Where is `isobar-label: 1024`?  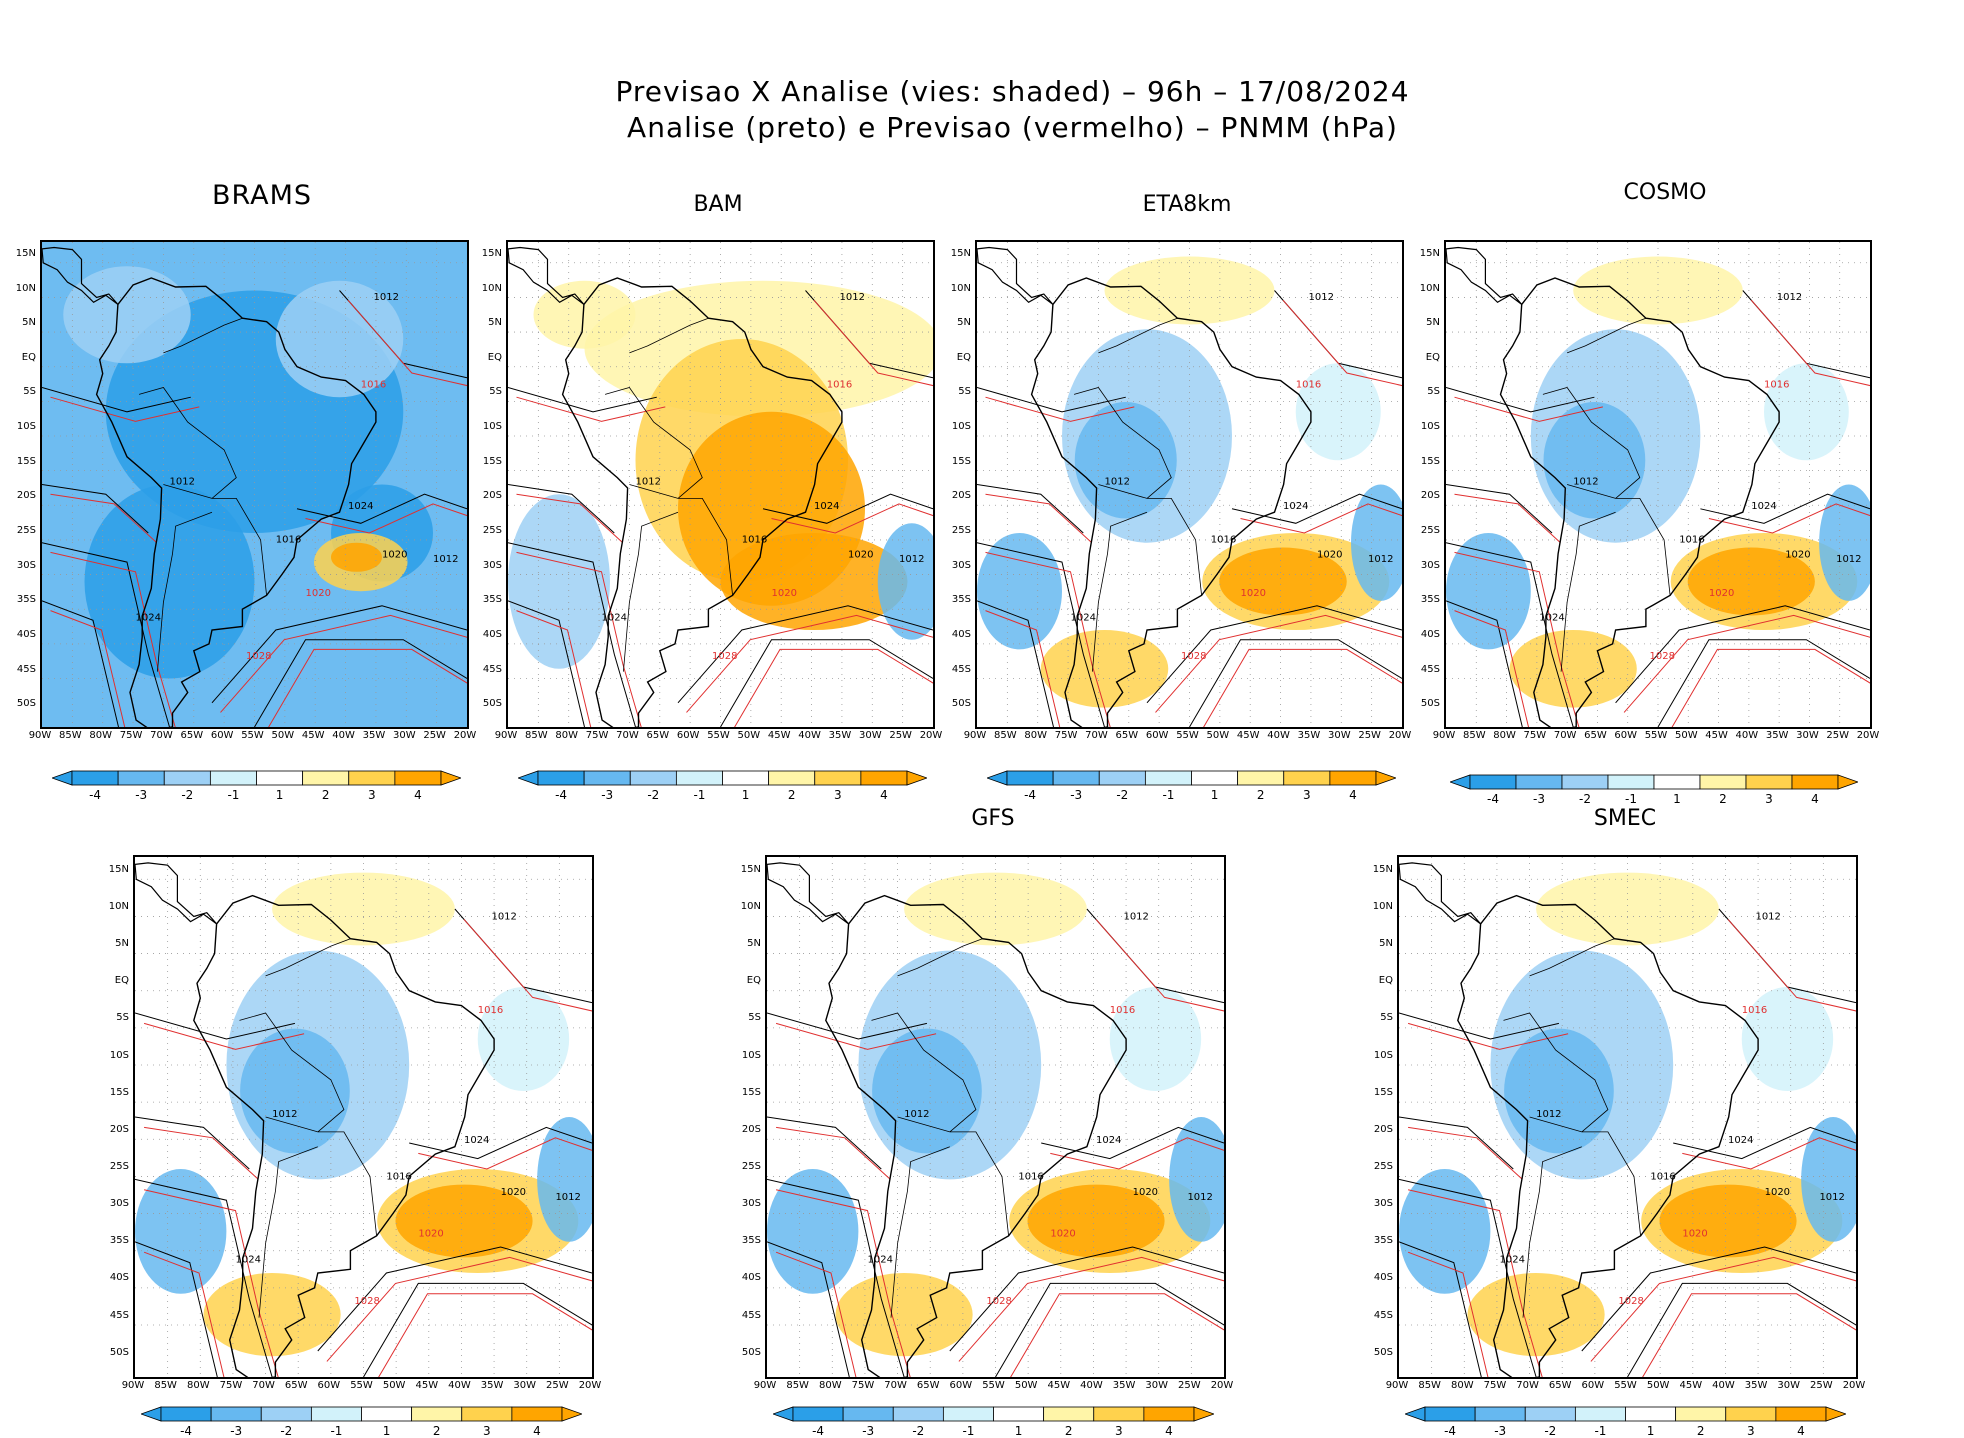 isobar-label: 1024 is located at coordinates (248, 1260).